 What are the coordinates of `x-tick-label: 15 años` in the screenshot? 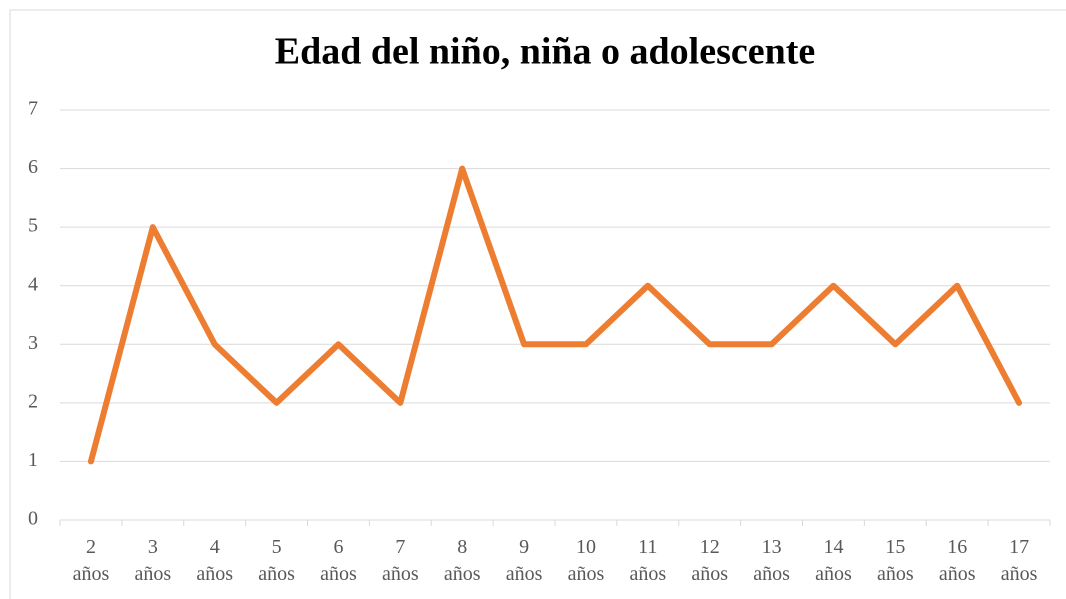 It's located at (895, 560).